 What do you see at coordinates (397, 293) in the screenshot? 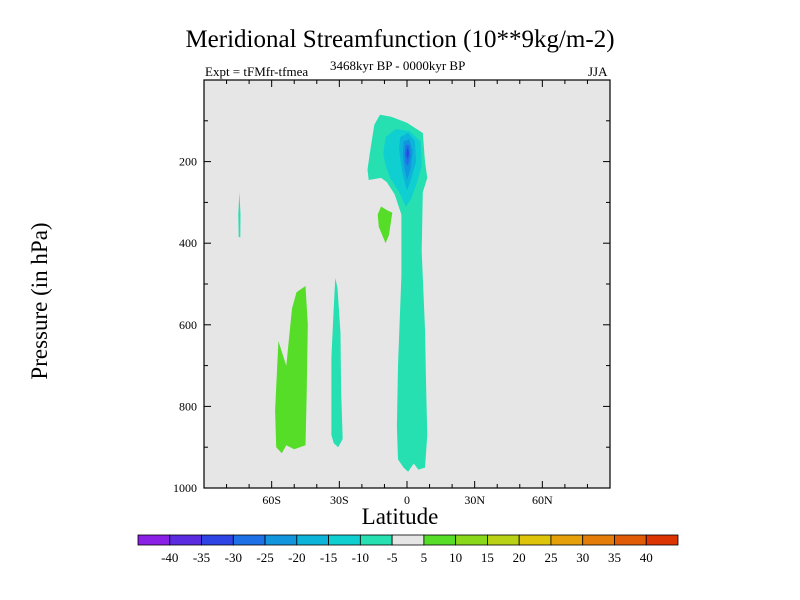
I see `contour-region-equatorial-negative-outer` at bounding box center [397, 293].